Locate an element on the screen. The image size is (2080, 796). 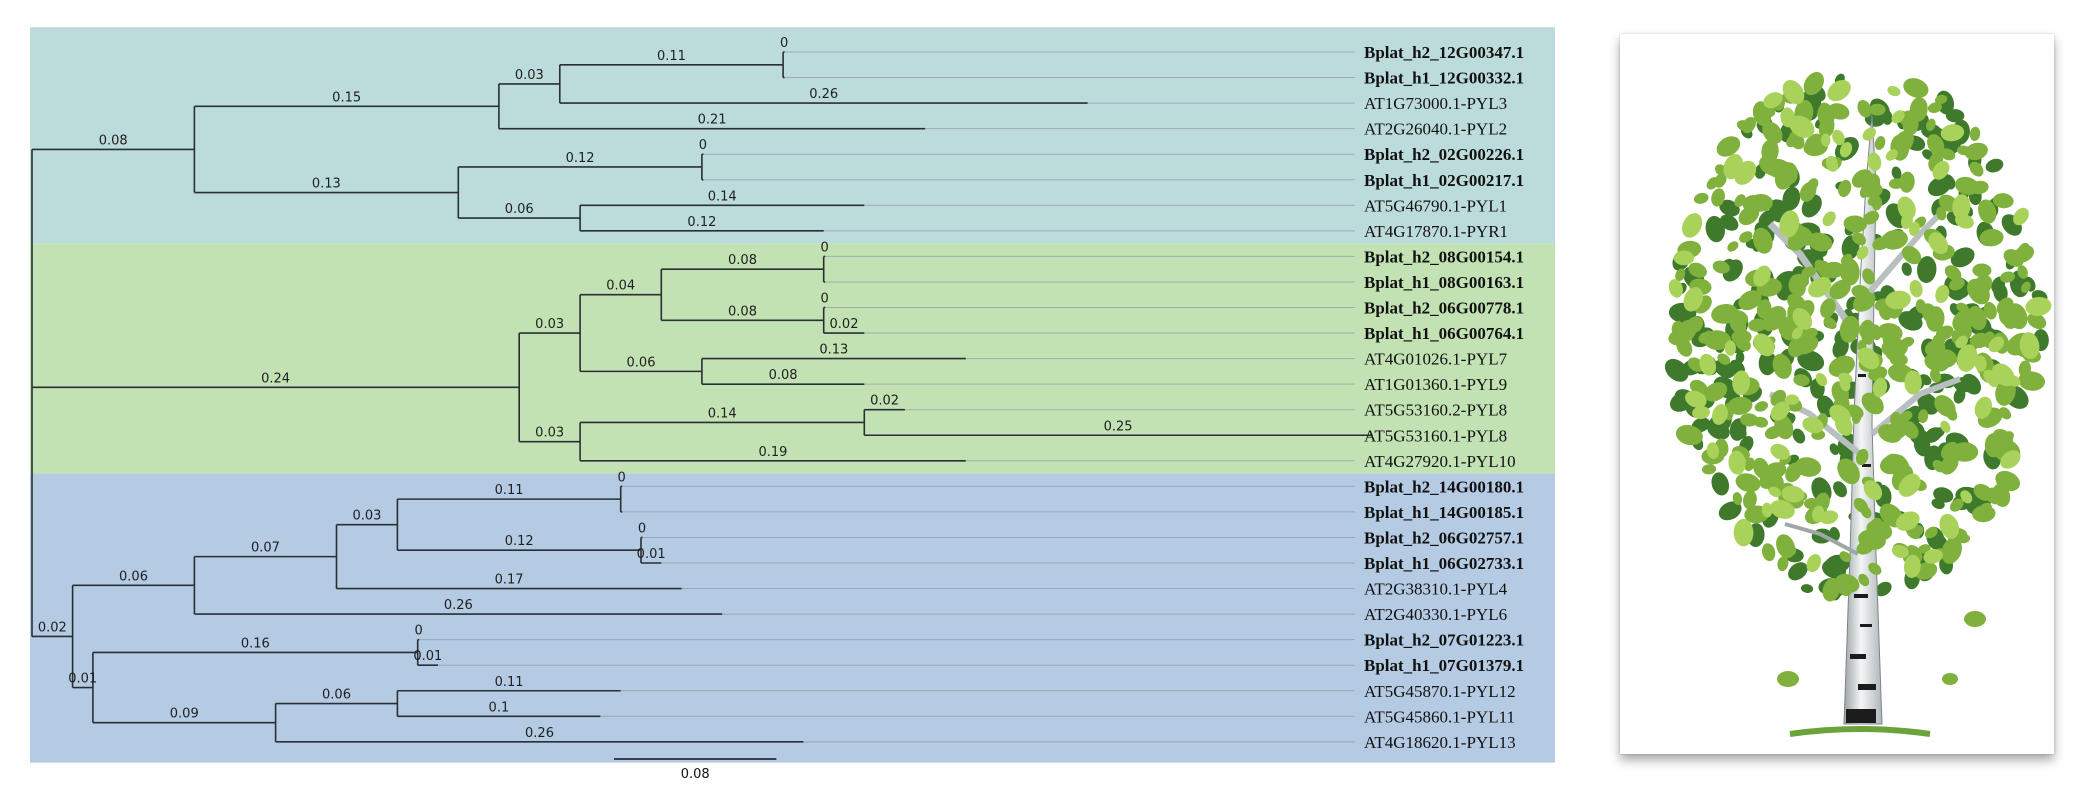
leaf-label: AT5G53160.2-PYL8 is located at coordinates (1435, 410).